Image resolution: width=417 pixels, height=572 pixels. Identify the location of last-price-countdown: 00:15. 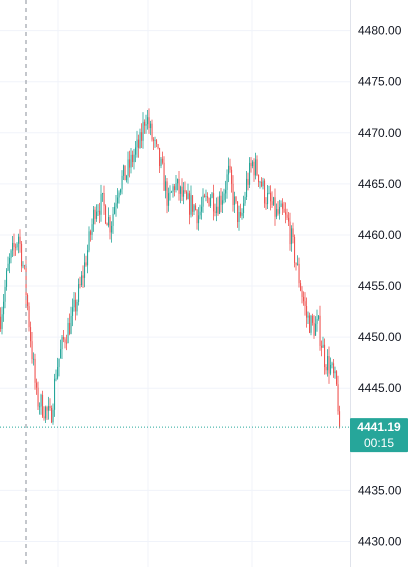
(379, 443).